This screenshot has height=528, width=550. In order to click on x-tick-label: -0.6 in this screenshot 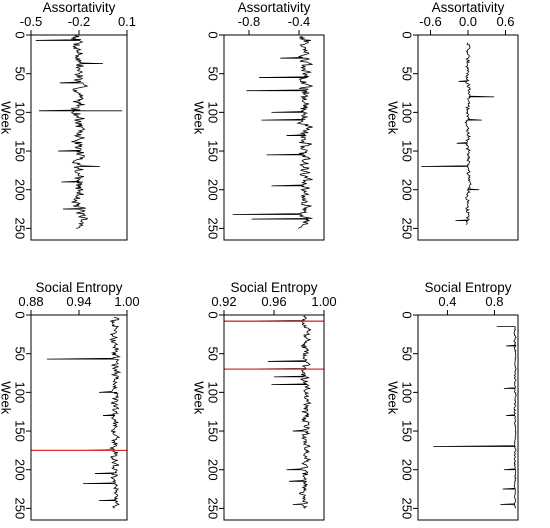, I will do `click(430, 21)`.